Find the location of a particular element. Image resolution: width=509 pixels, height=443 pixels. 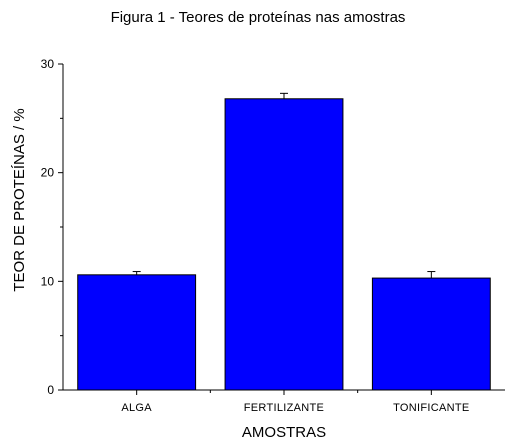

y-tick-label-20: 20 is located at coordinates (48, 173).